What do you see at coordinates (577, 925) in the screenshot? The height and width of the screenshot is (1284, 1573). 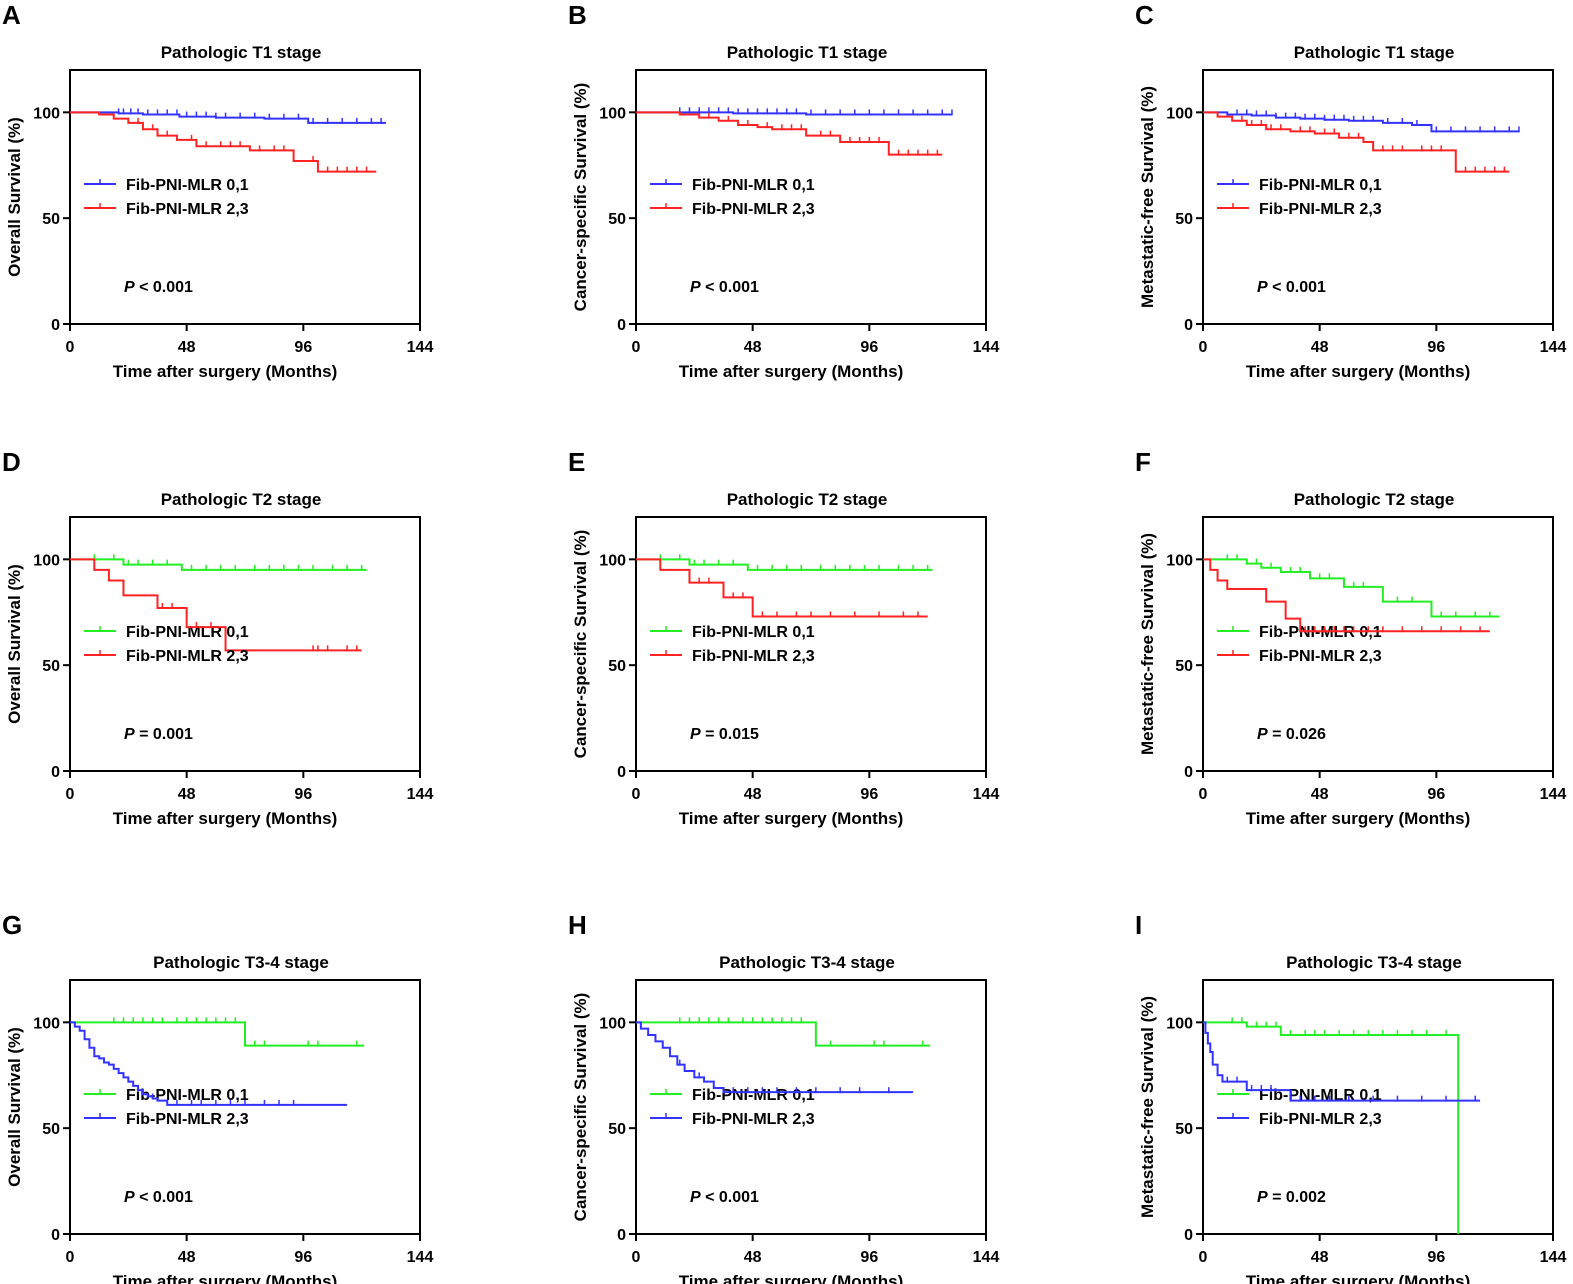 I see `panel-letter: H` at bounding box center [577, 925].